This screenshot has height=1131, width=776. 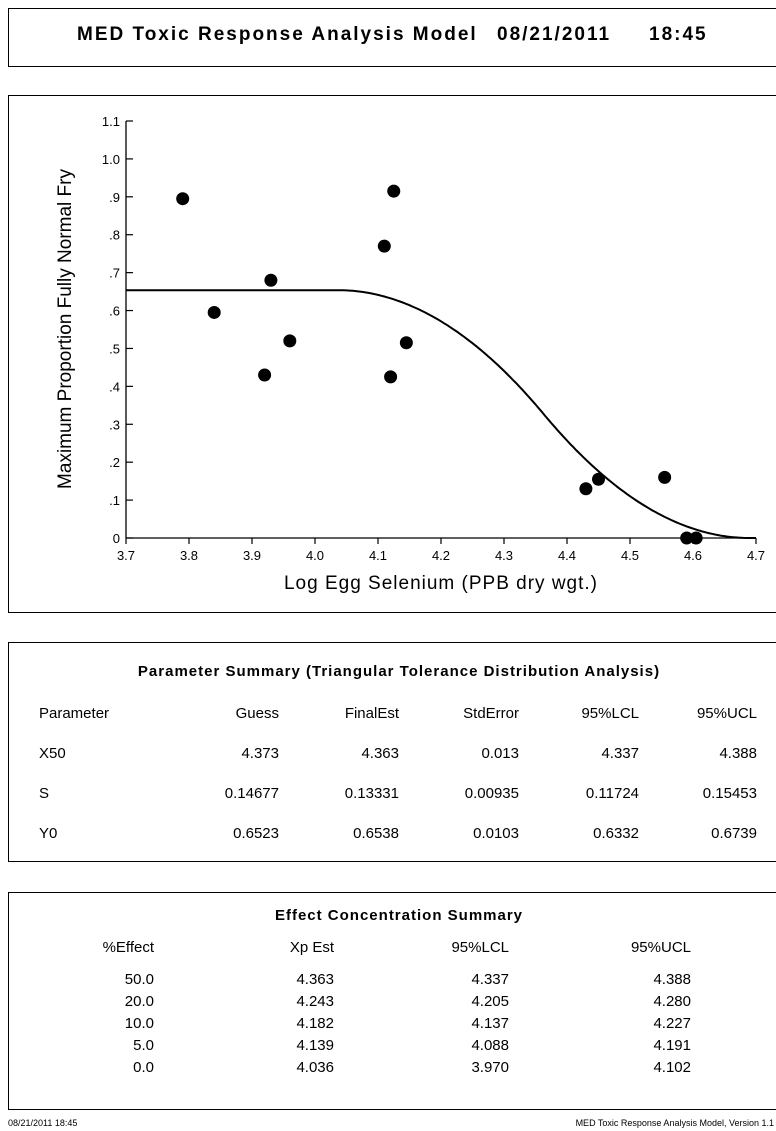 I want to click on effect-cell: 4.191, so click(x=672, y=1045).